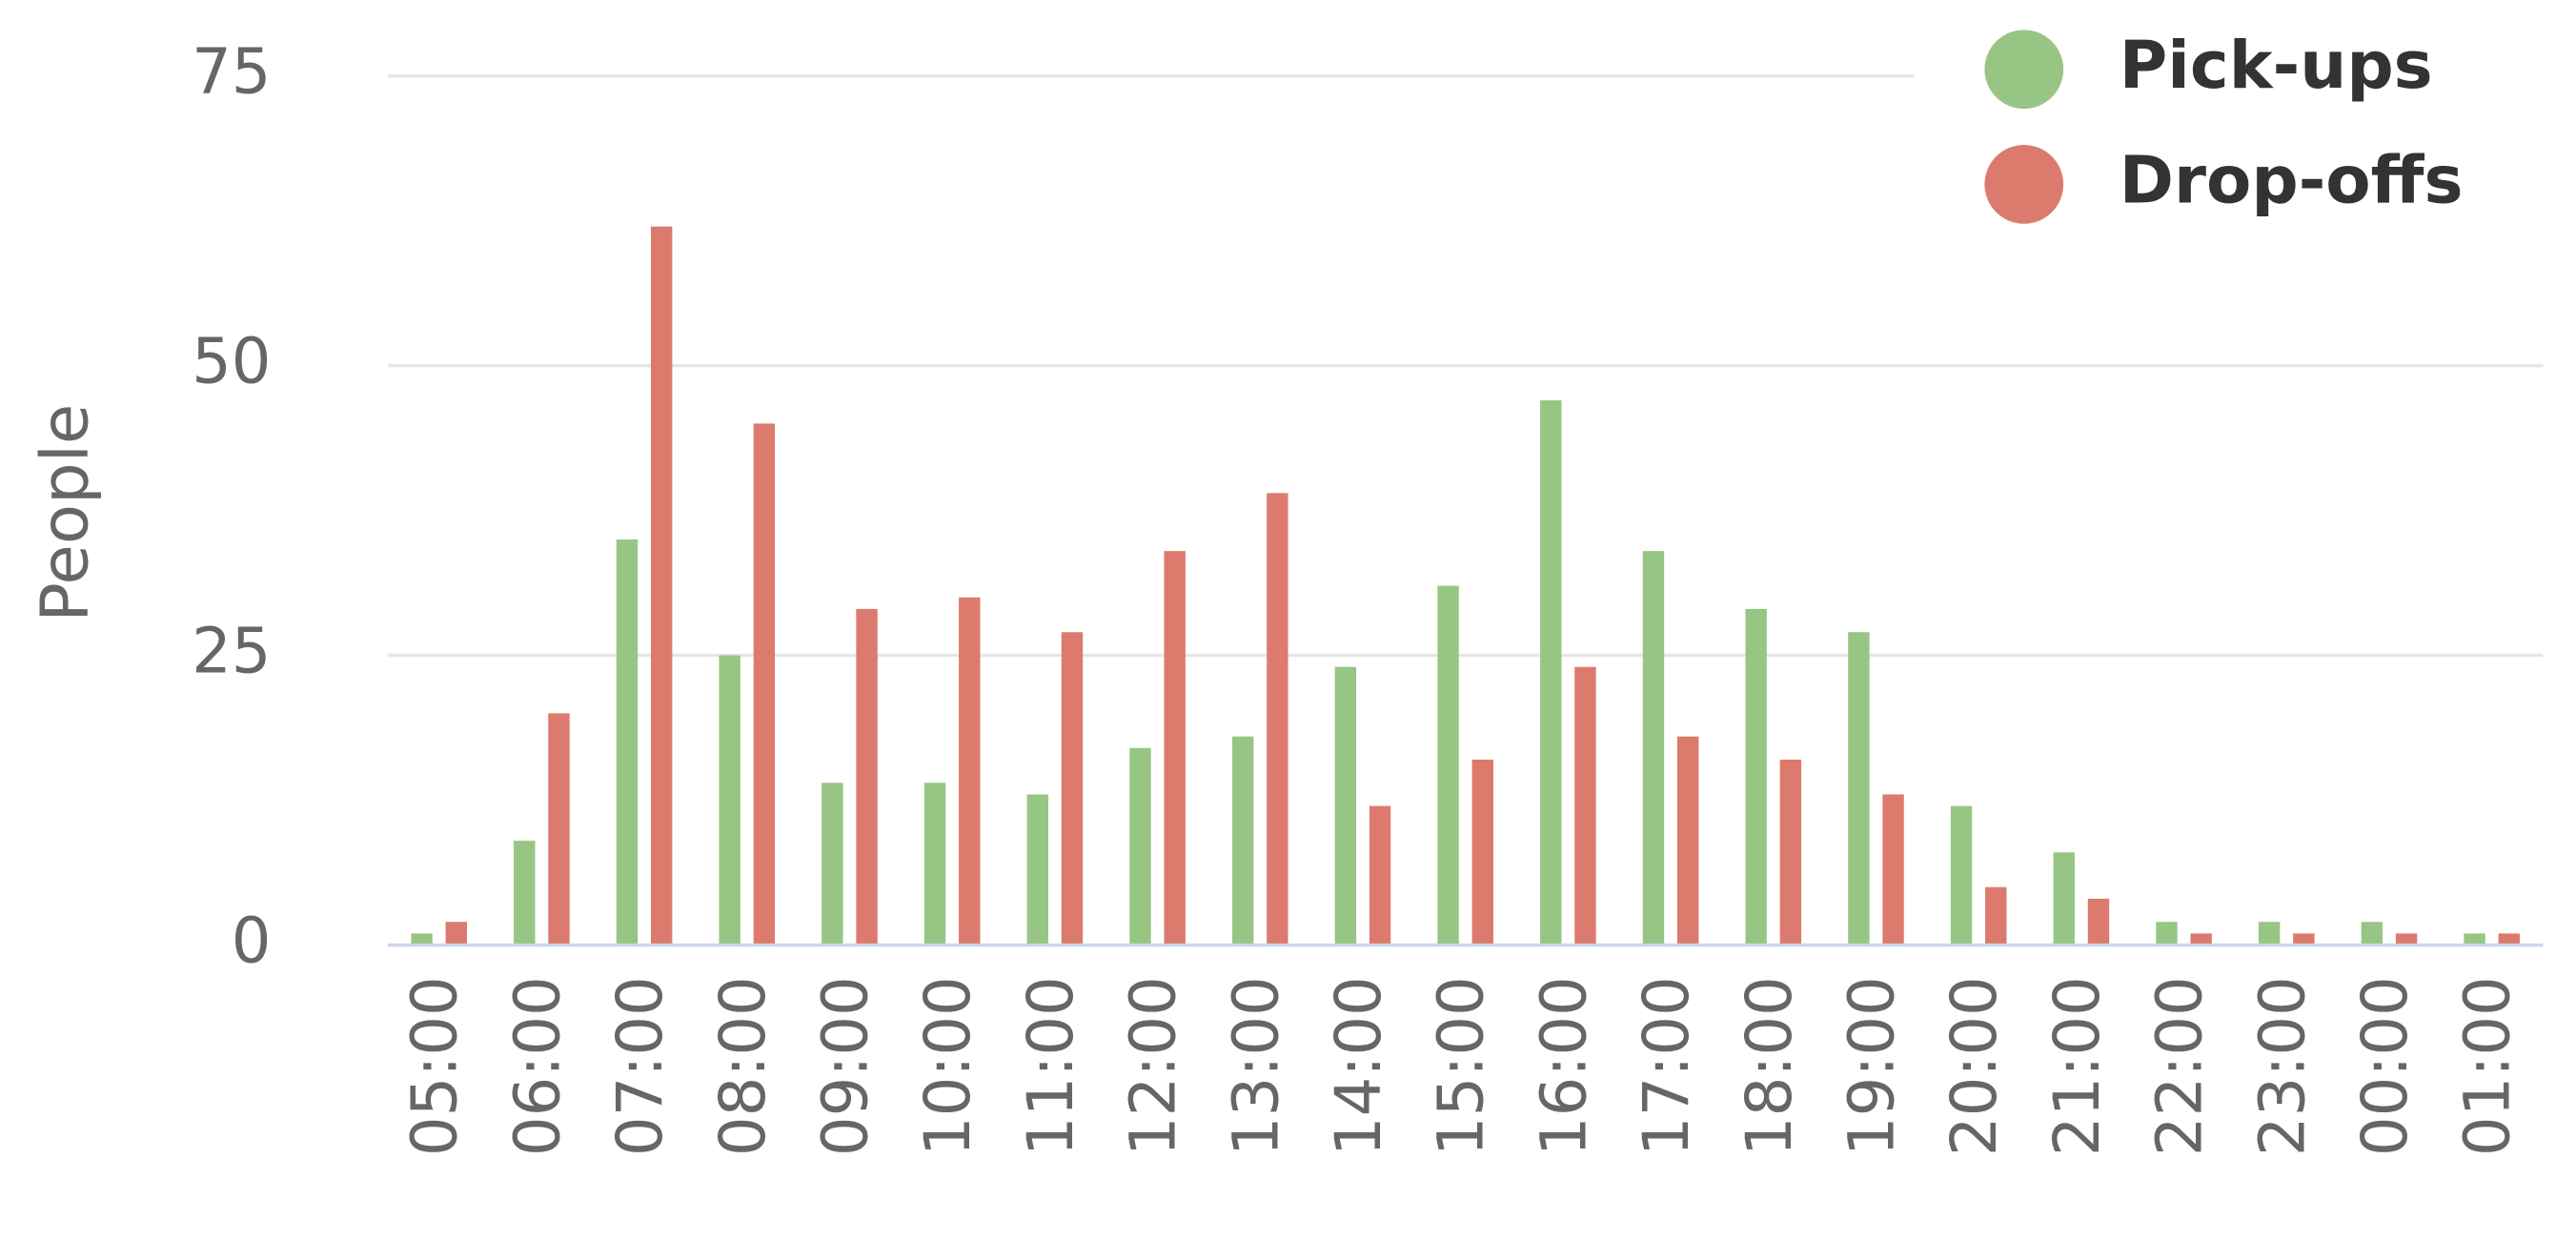 The width and height of the screenshot is (2576, 1240). I want to click on x-tick-label: 06:00, so click(537, 1066).